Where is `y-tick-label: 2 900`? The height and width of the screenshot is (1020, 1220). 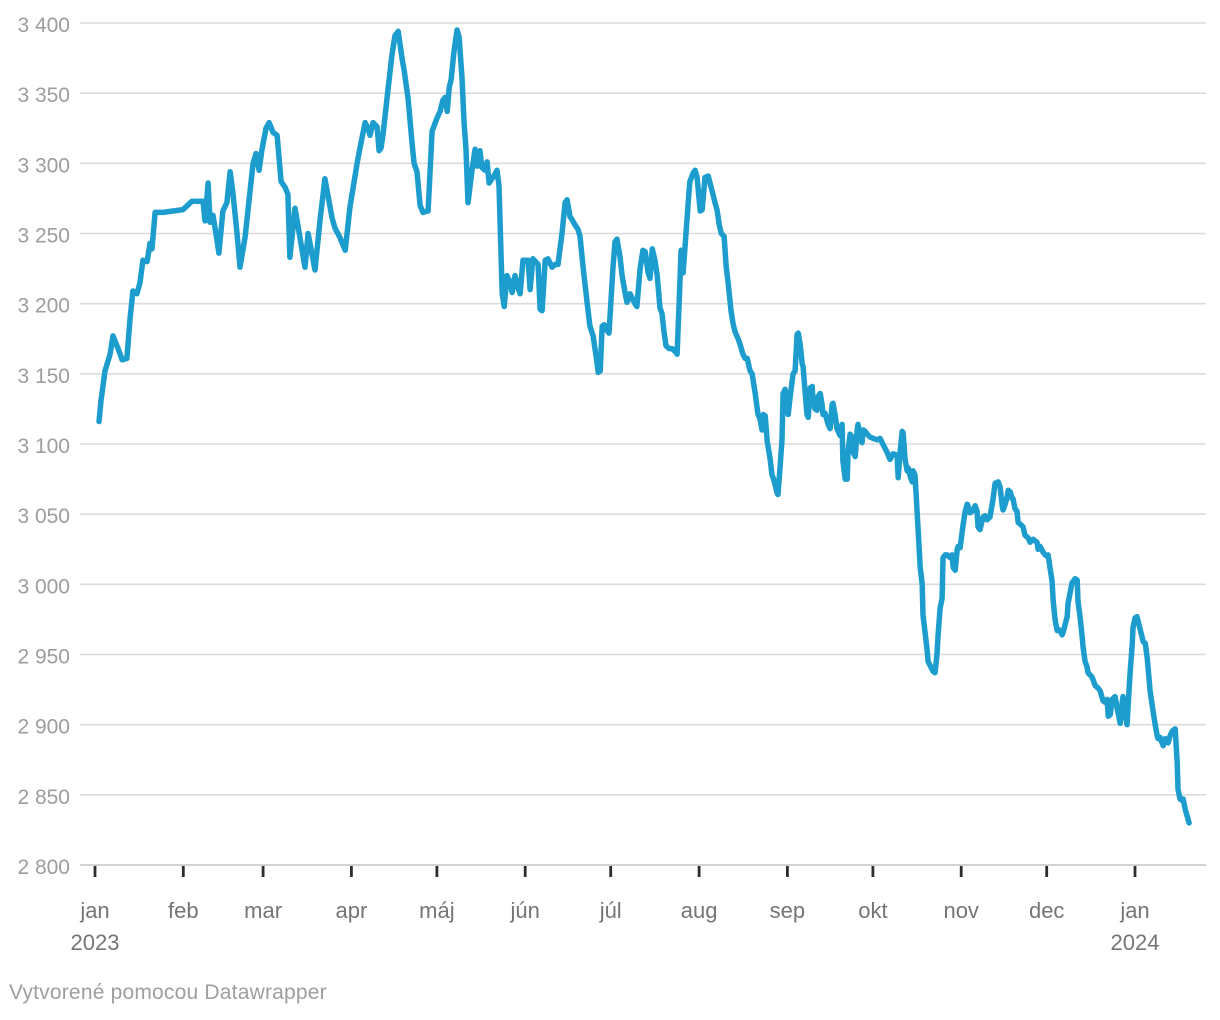 y-tick-label: 2 900 is located at coordinates (43, 727).